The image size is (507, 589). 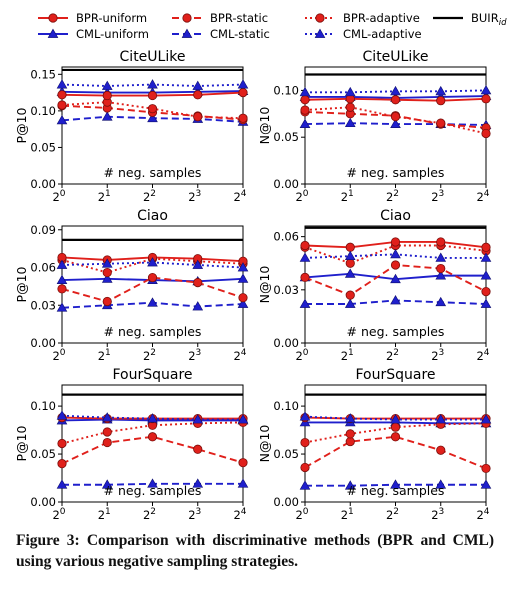 What do you see at coordinates (395, 375) in the screenshot?
I see `panel-title: FourSquare` at bounding box center [395, 375].